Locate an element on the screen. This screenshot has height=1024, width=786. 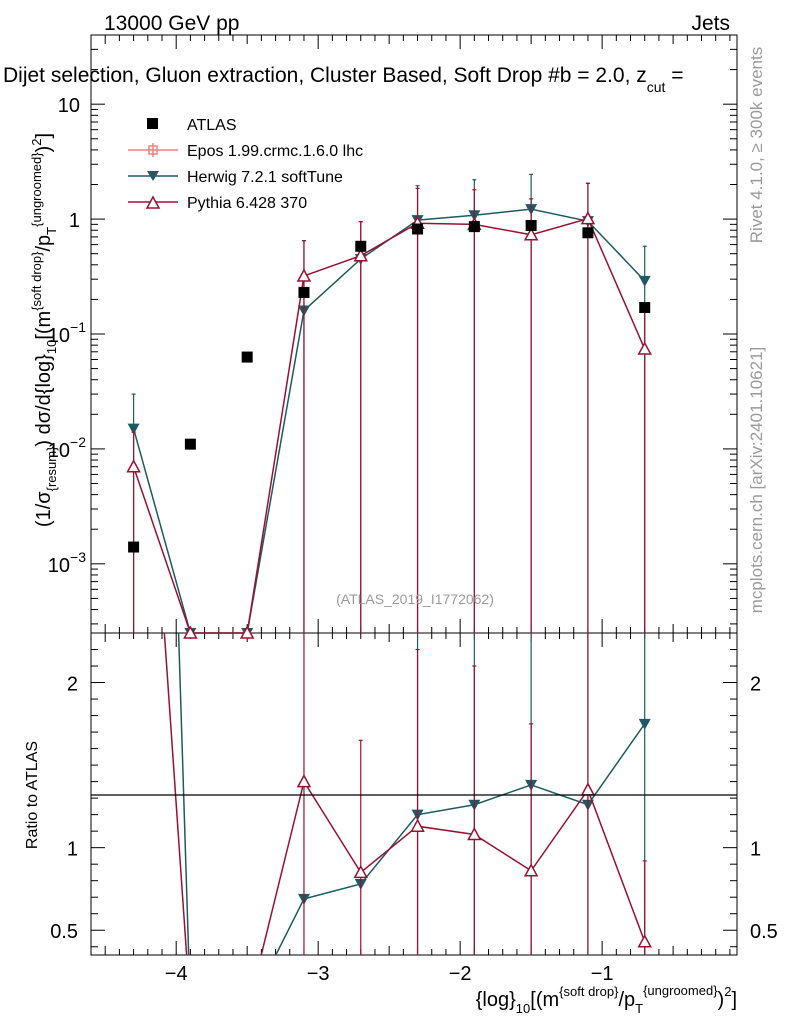
header-jets-label: Jets is located at coordinates (710, 23).